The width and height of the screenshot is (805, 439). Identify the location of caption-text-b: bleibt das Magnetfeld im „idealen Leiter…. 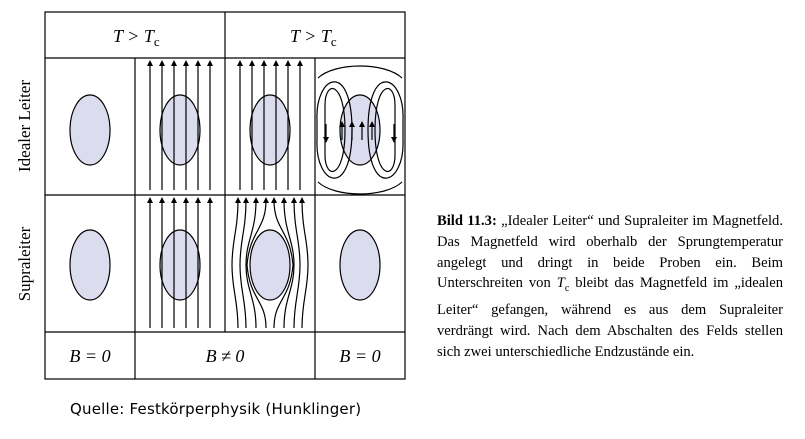
(610, 317).